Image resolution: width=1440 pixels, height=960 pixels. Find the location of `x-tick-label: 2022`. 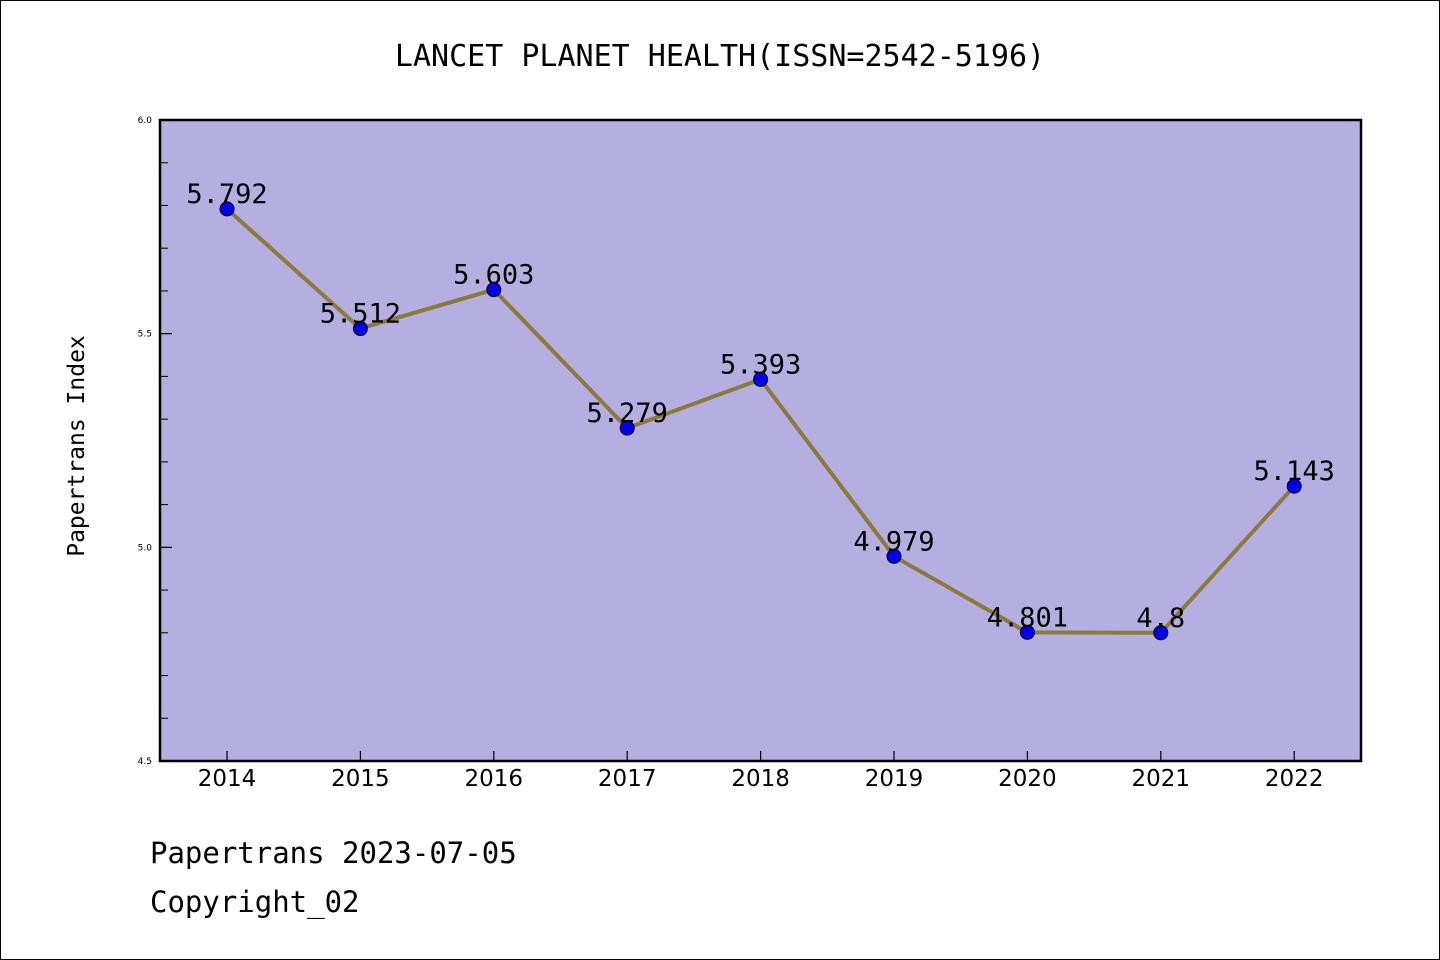

x-tick-label: 2022 is located at coordinates (1294, 779).